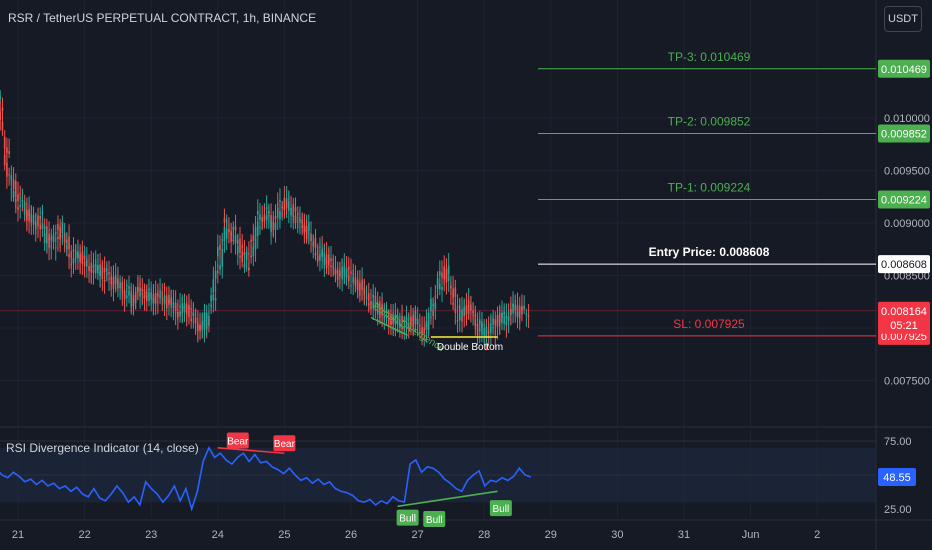 The width and height of the screenshot is (932, 550). Describe the element at coordinates (18, 535) in the screenshot. I see `x-tick-label: 21` at that location.